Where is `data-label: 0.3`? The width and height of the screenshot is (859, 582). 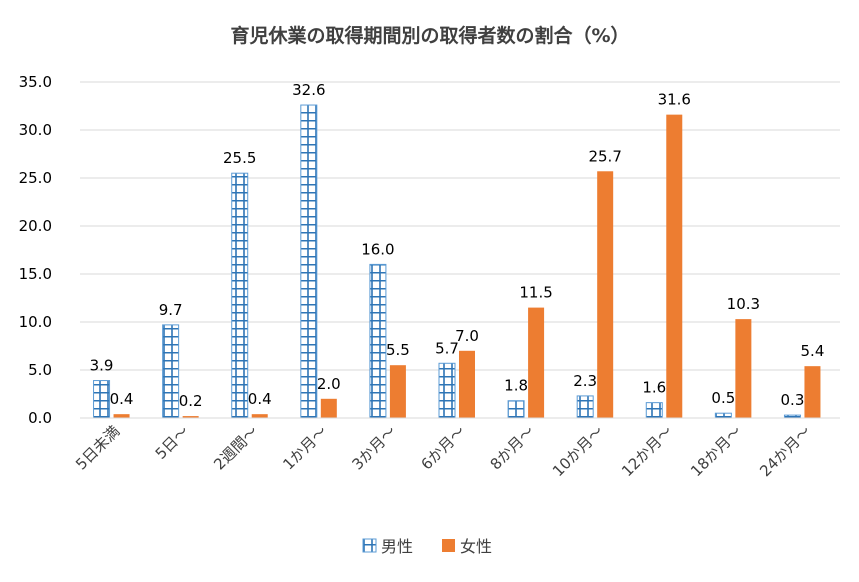 data-label: 0.3 is located at coordinates (793, 400).